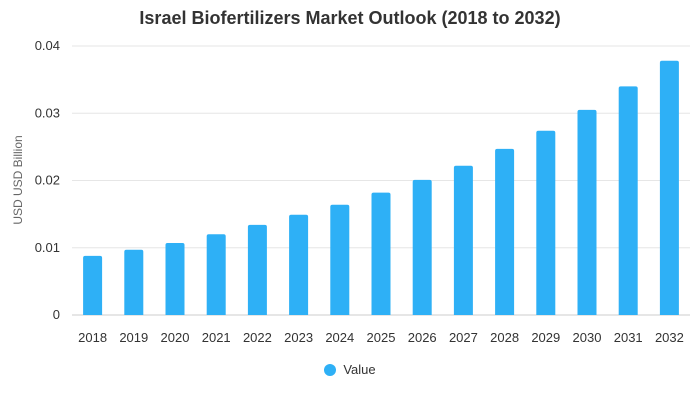  Describe the element at coordinates (463, 337) in the screenshot. I see `x-tick-label: 2027` at that location.